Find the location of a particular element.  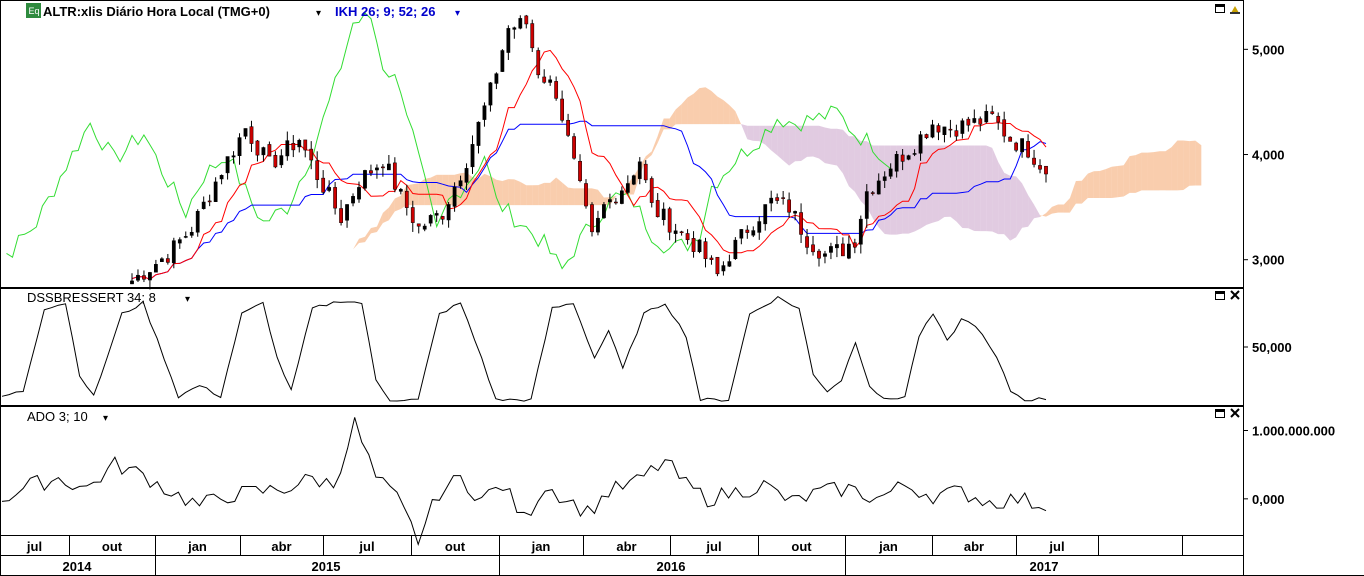

pin-icon is located at coordinates (1235, 10).